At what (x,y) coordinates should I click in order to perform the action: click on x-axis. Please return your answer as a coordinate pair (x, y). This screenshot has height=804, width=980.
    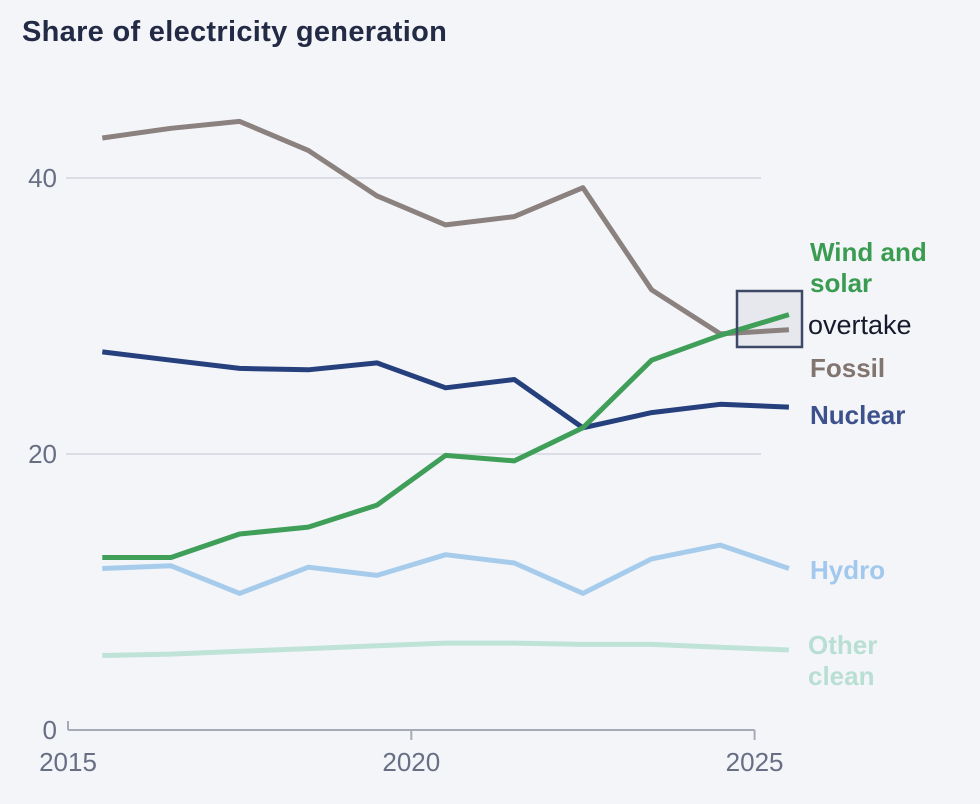
    Looking at the image, I should click on (411, 730).